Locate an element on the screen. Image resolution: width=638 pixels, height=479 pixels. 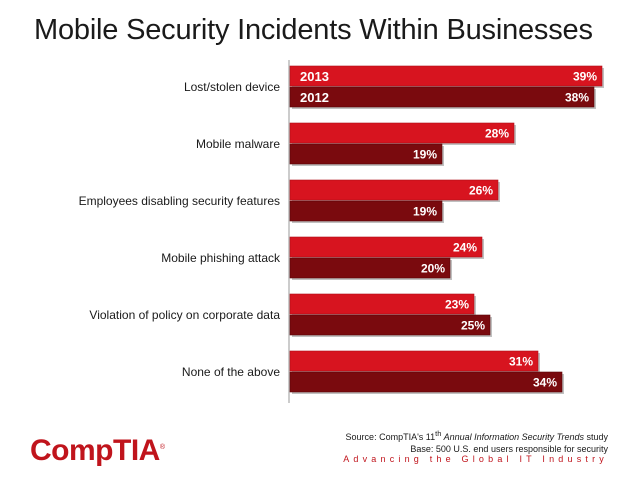
tagline: Advancing the Global IT Industry is located at coordinates (475, 459).